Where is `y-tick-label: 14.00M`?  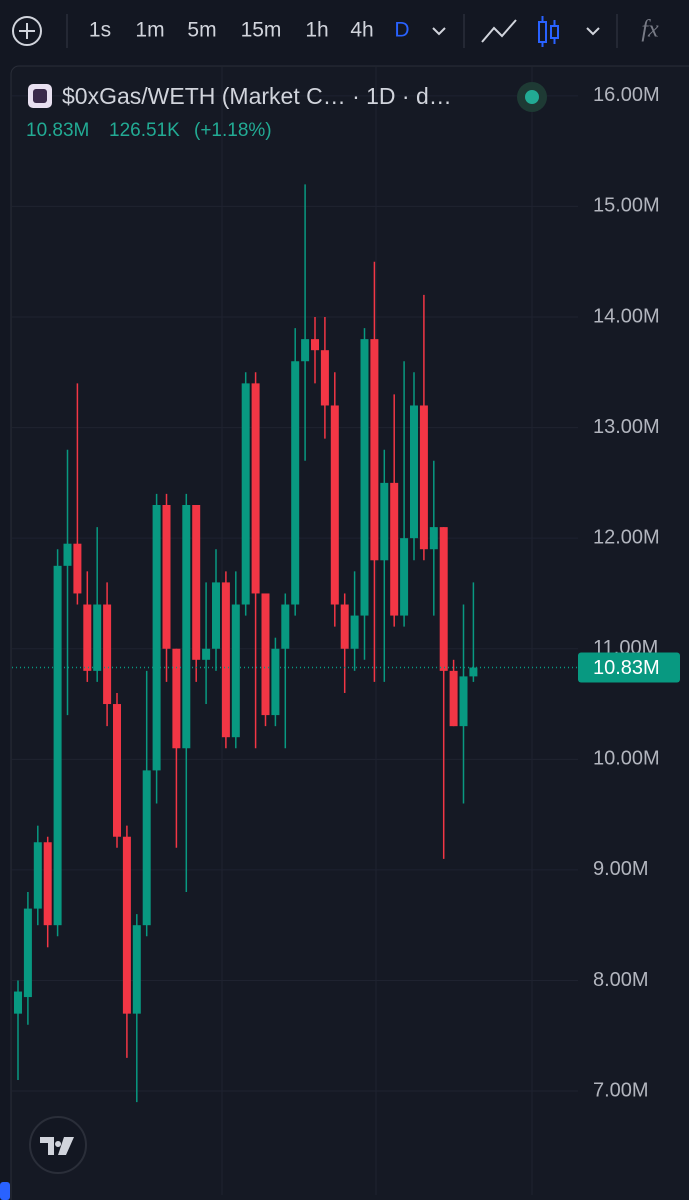 y-tick-label: 14.00M is located at coordinates (626, 316).